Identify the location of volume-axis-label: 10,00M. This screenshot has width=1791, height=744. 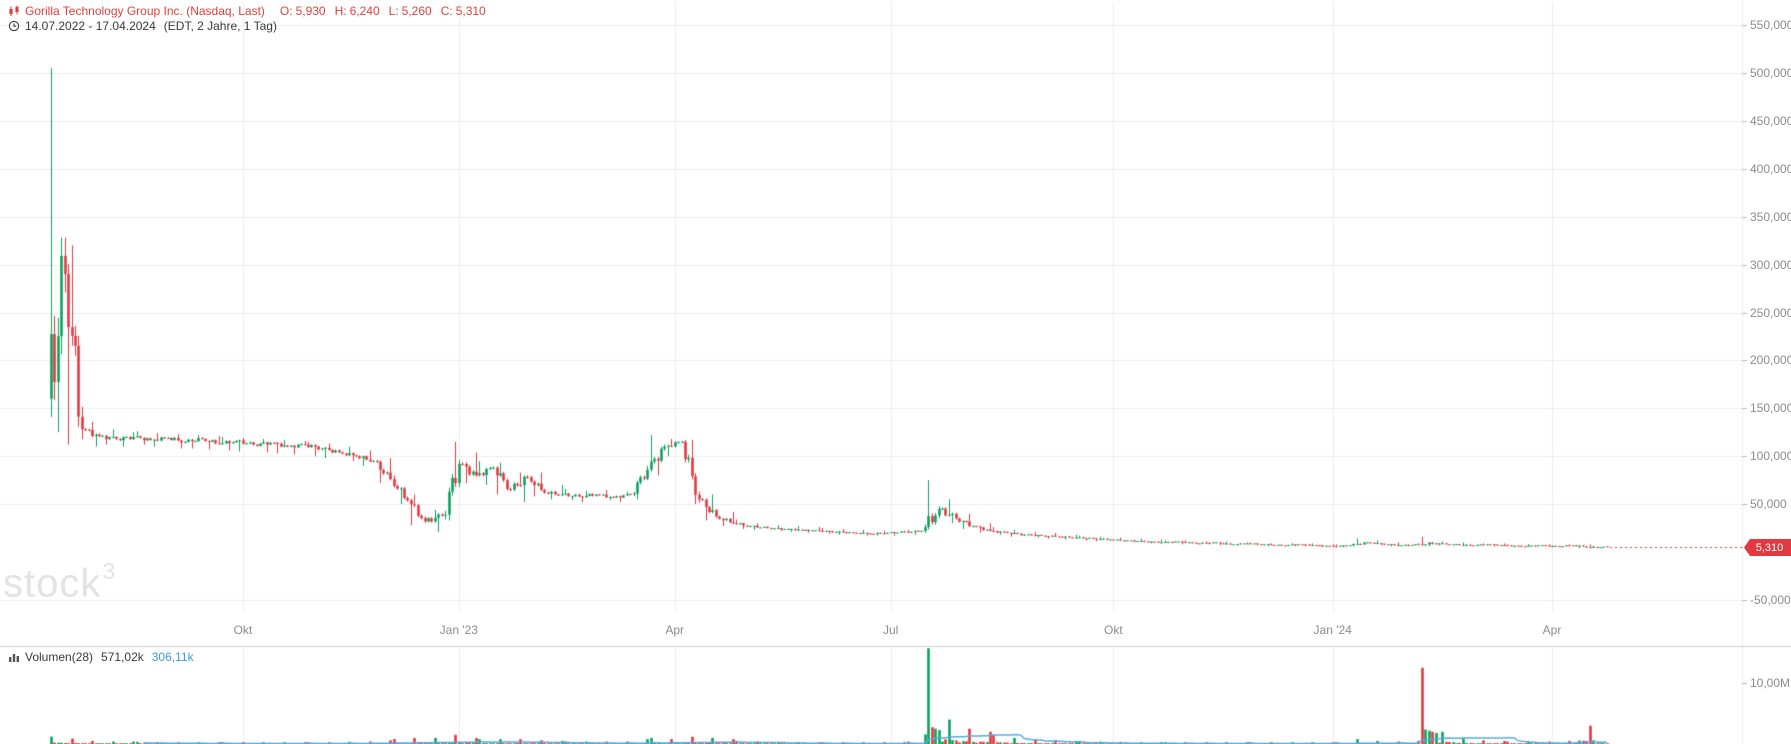
(1770, 683).